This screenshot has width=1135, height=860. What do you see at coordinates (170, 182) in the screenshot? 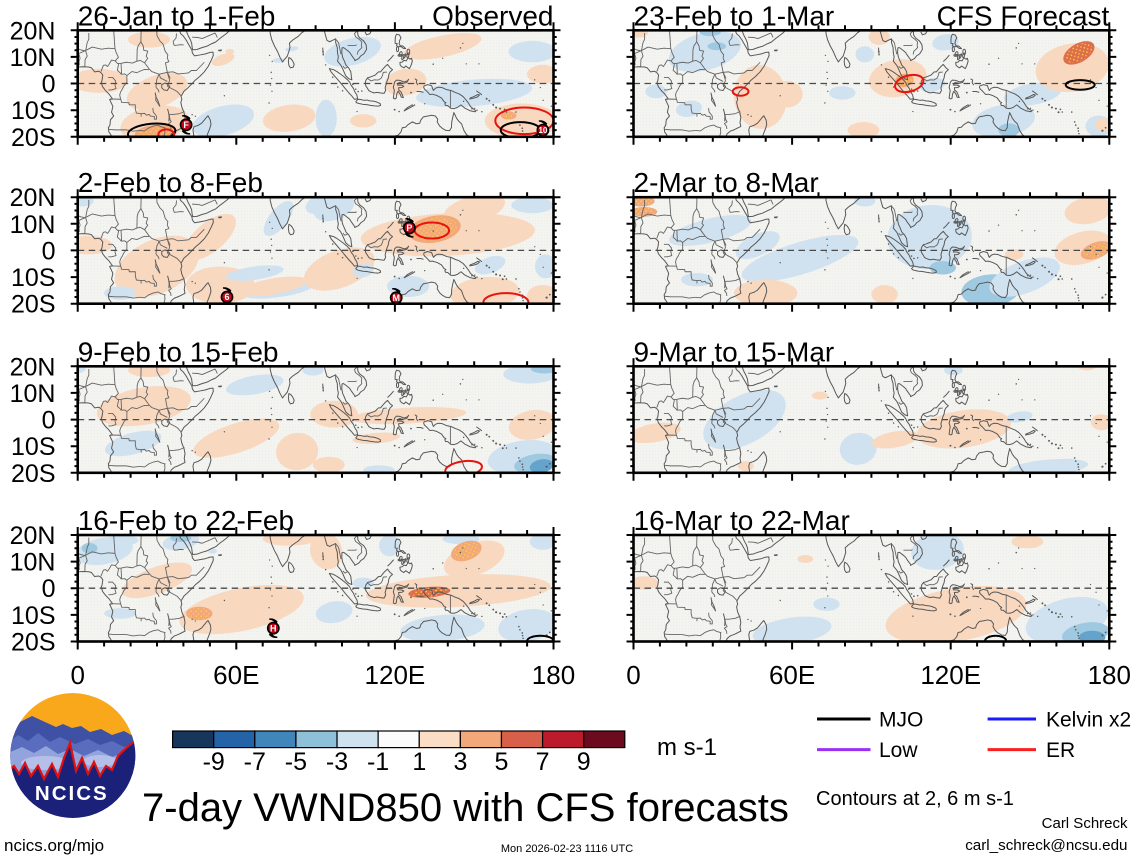
I see `svg-text: 2-Feb to 8-Feb` at bounding box center [170, 182].